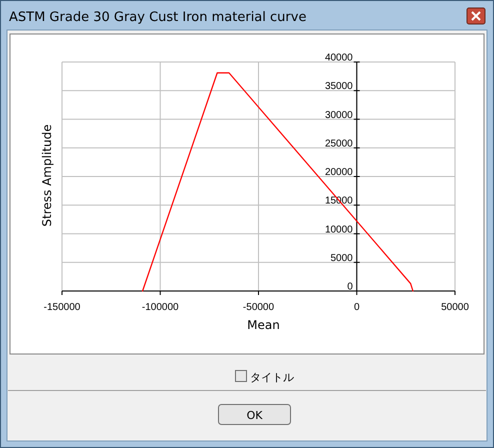  Describe the element at coordinates (255, 415) in the screenshot. I see `text: OK` at that location.